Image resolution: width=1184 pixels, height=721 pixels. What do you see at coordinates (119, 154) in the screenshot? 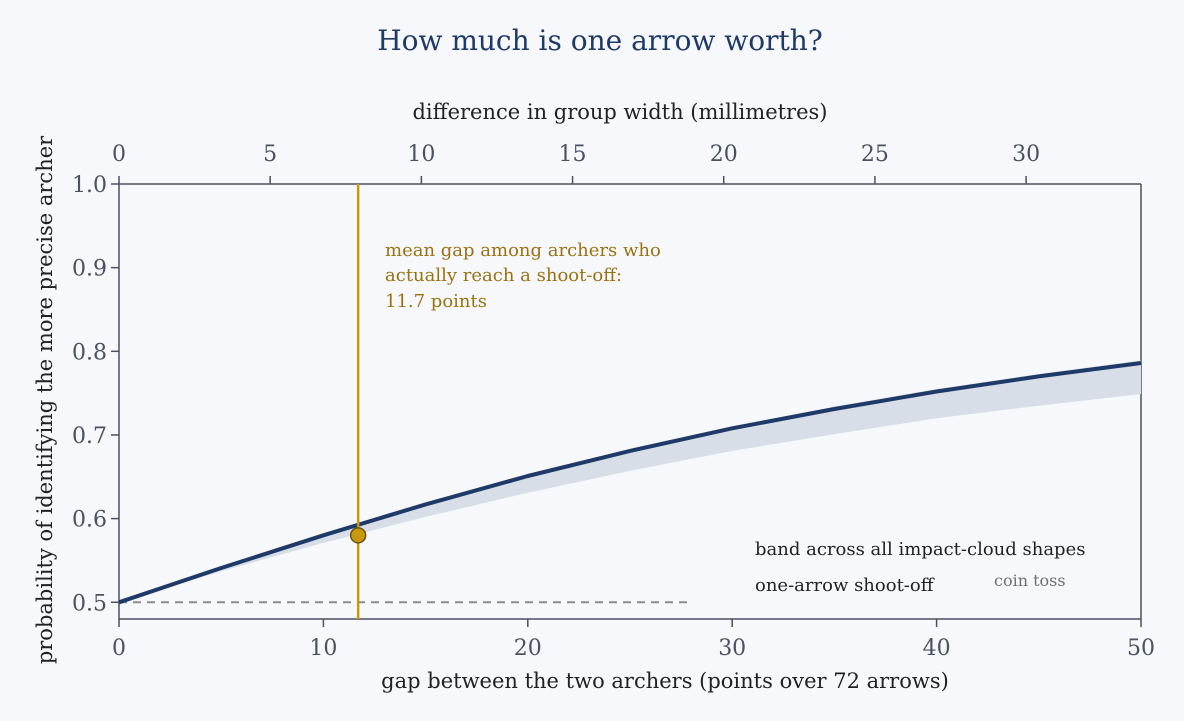
I see `x2-tick-label: 0` at bounding box center [119, 154].